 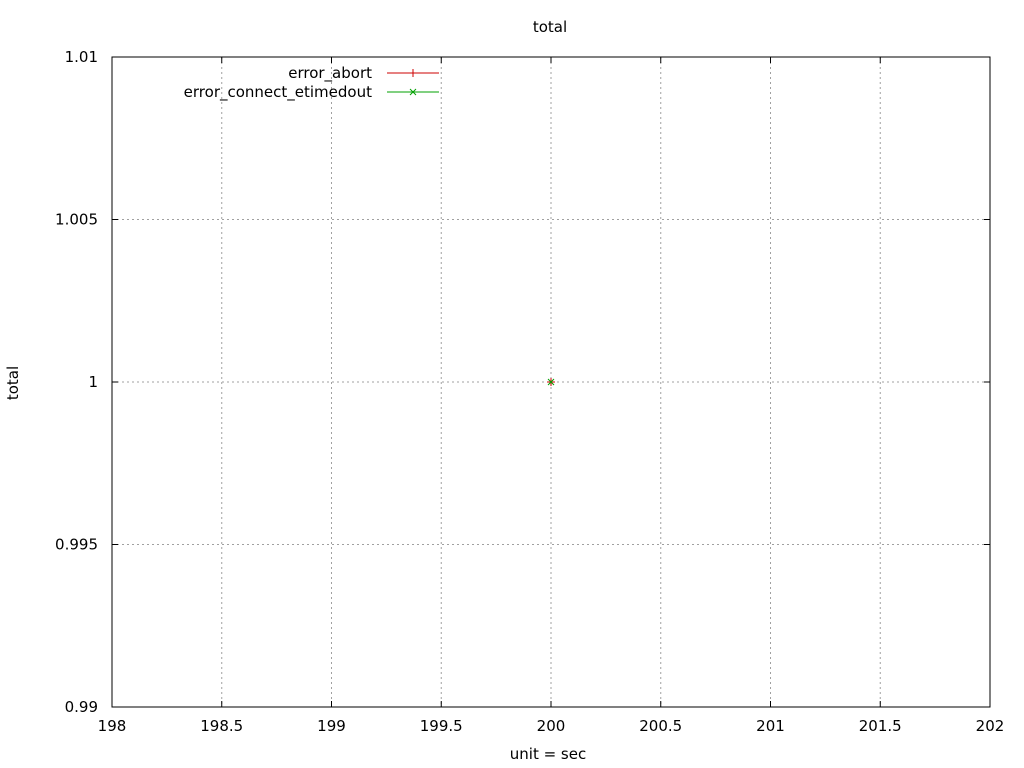 I want to click on x-tick-label: 199, so click(x=331, y=726).